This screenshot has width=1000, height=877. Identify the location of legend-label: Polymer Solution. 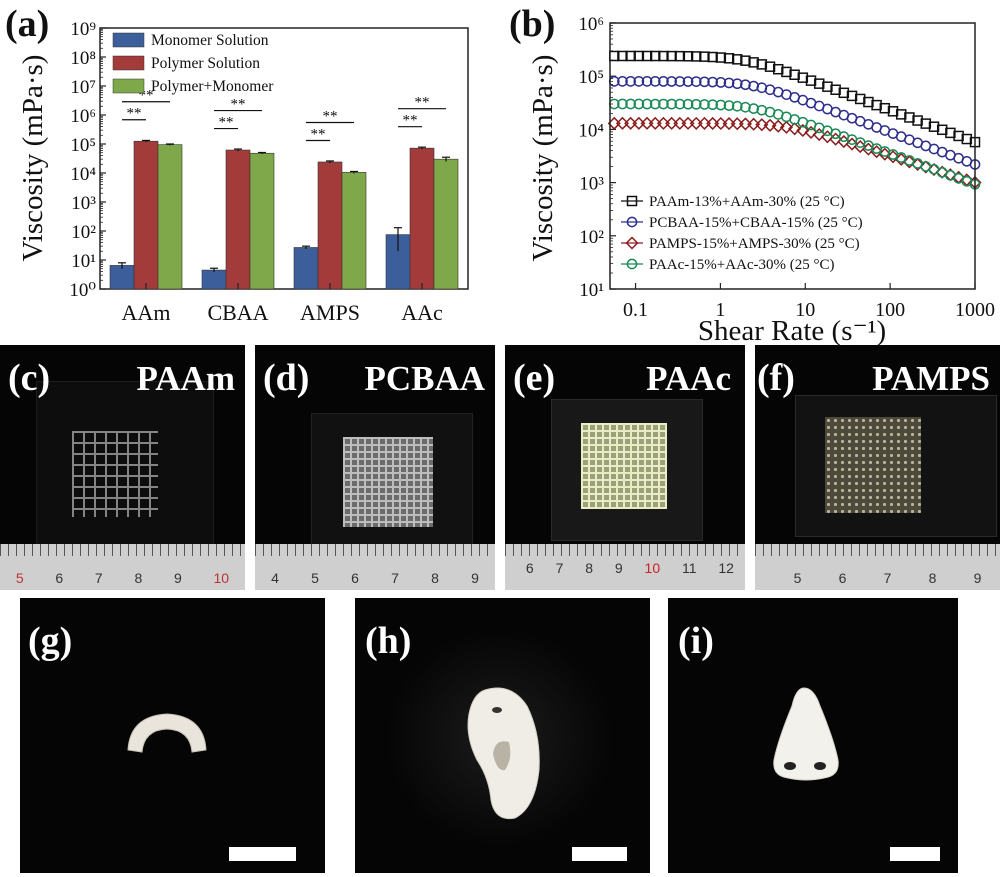
(205, 63).